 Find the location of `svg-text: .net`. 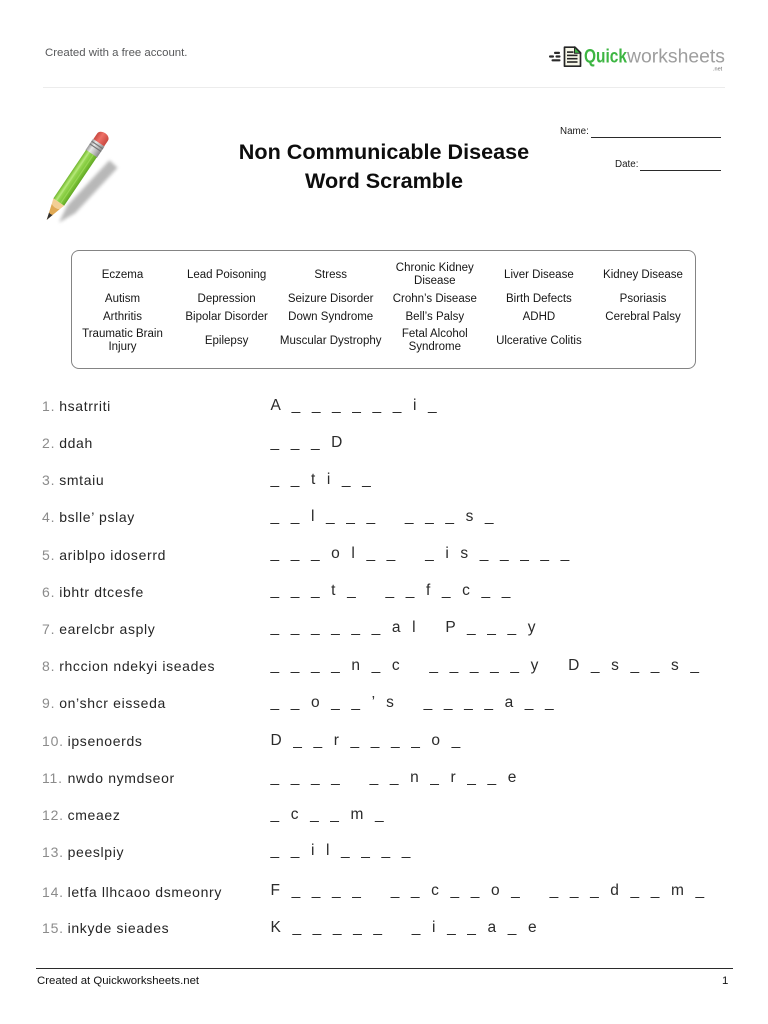

svg-text: .net is located at coordinates (718, 70).